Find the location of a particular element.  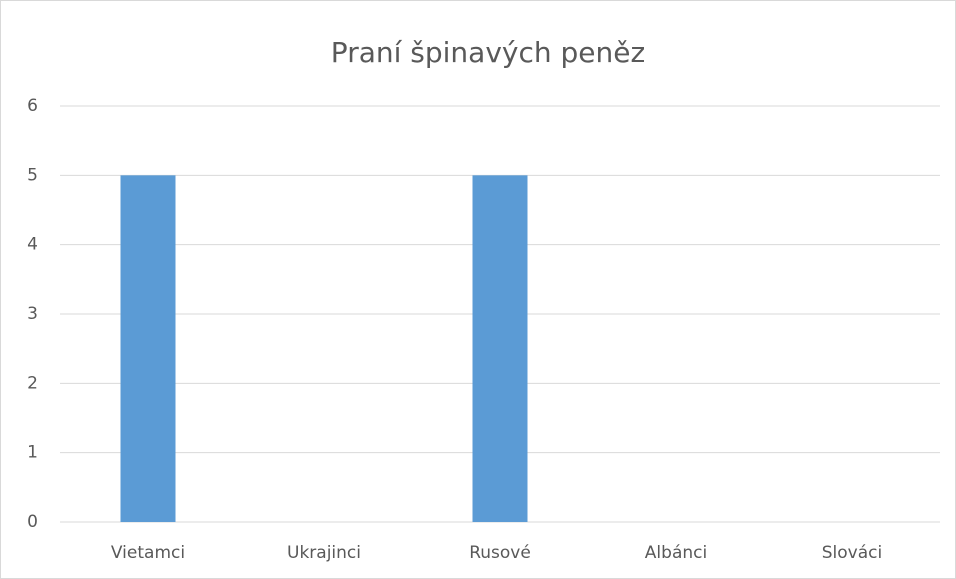

y-tick-label: 1 is located at coordinates (32, 453).